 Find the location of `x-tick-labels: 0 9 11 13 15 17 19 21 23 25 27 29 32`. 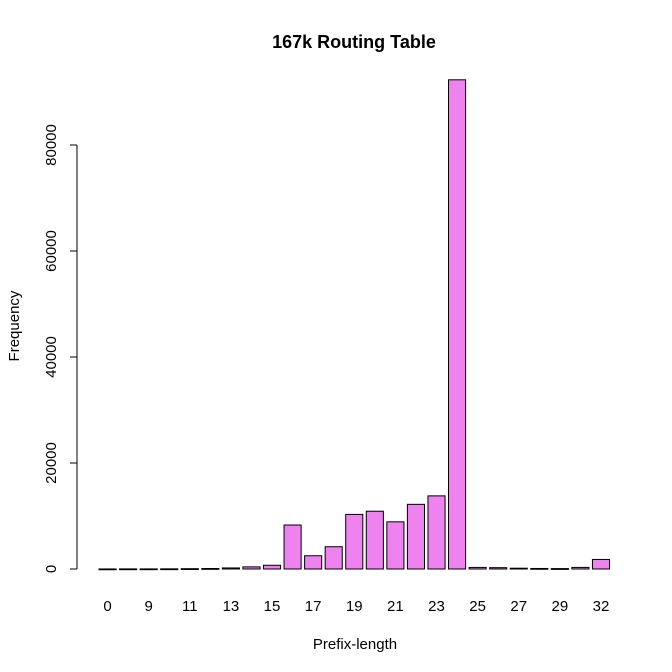

x-tick-labels: 0 9 11 13 15 17 19 21 23 25 27 29 32 is located at coordinates (356, 606).